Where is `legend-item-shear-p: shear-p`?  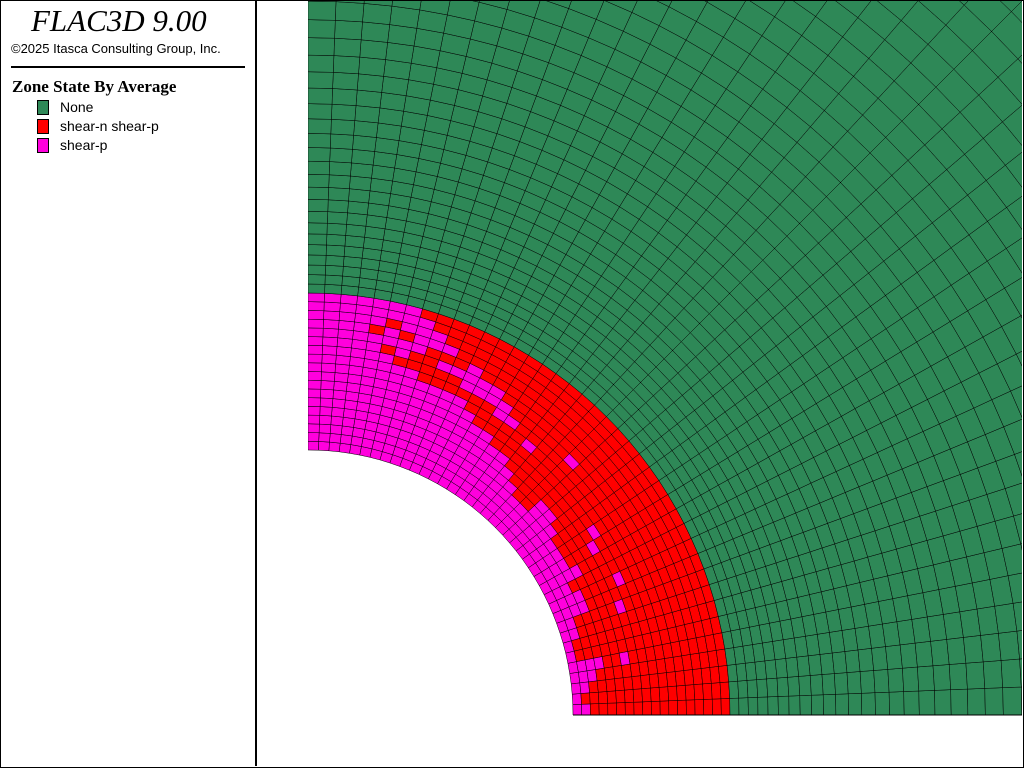
legend-item-shear-p: shear-p is located at coordinates (72, 145).